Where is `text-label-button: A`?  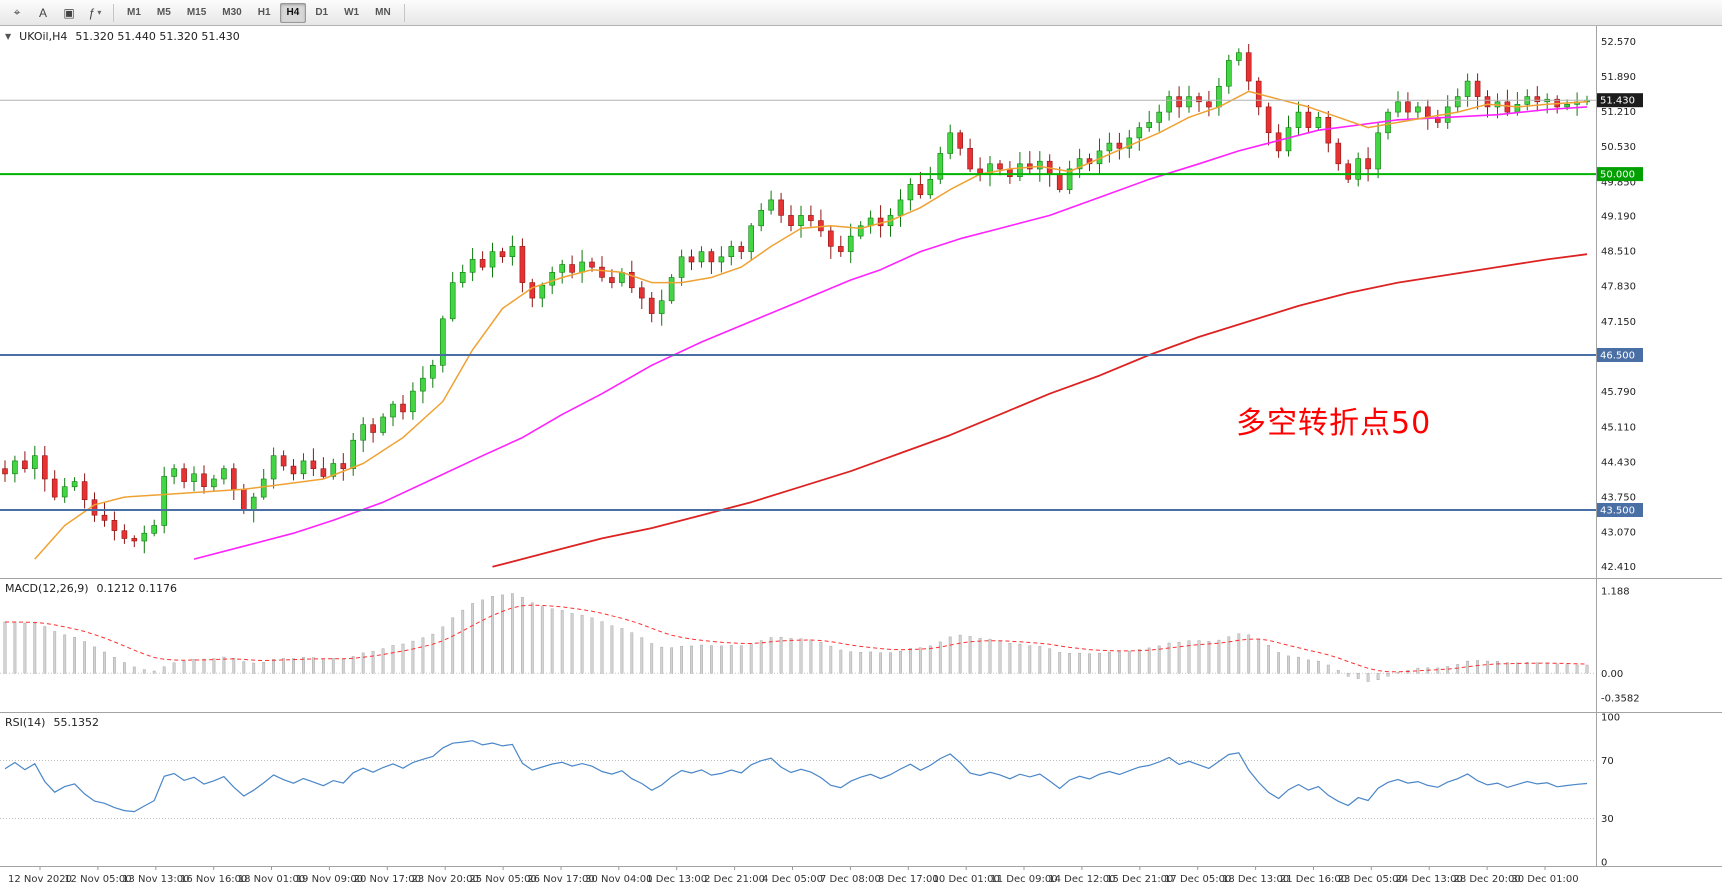 text-label-button: A is located at coordinates (43, 13).